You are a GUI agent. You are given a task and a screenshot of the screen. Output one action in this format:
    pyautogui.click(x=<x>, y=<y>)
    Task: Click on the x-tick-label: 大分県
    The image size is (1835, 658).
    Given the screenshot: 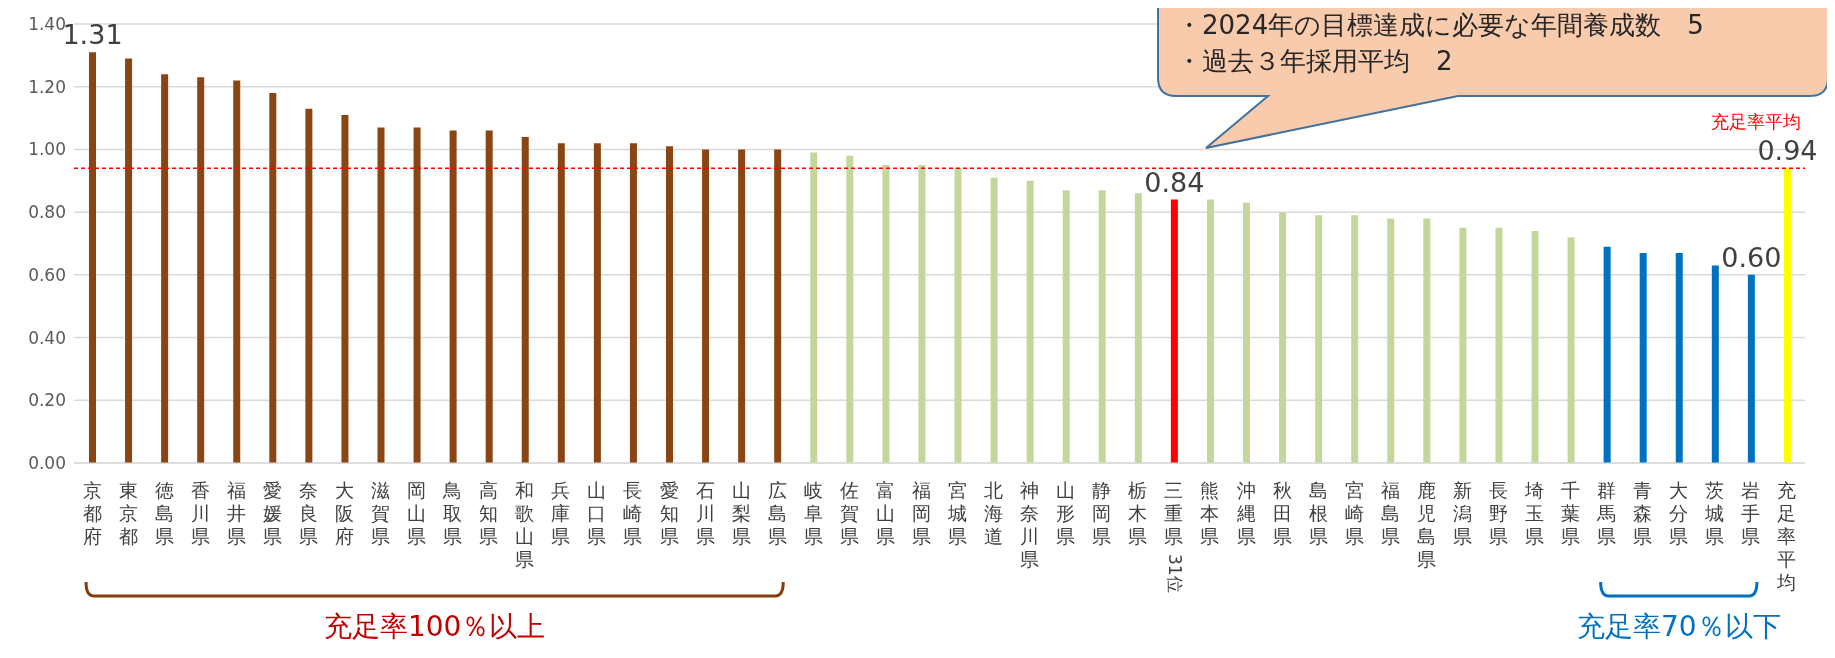 What is the action you would take?
    pyautogui.click(x=1679, y=513)
    